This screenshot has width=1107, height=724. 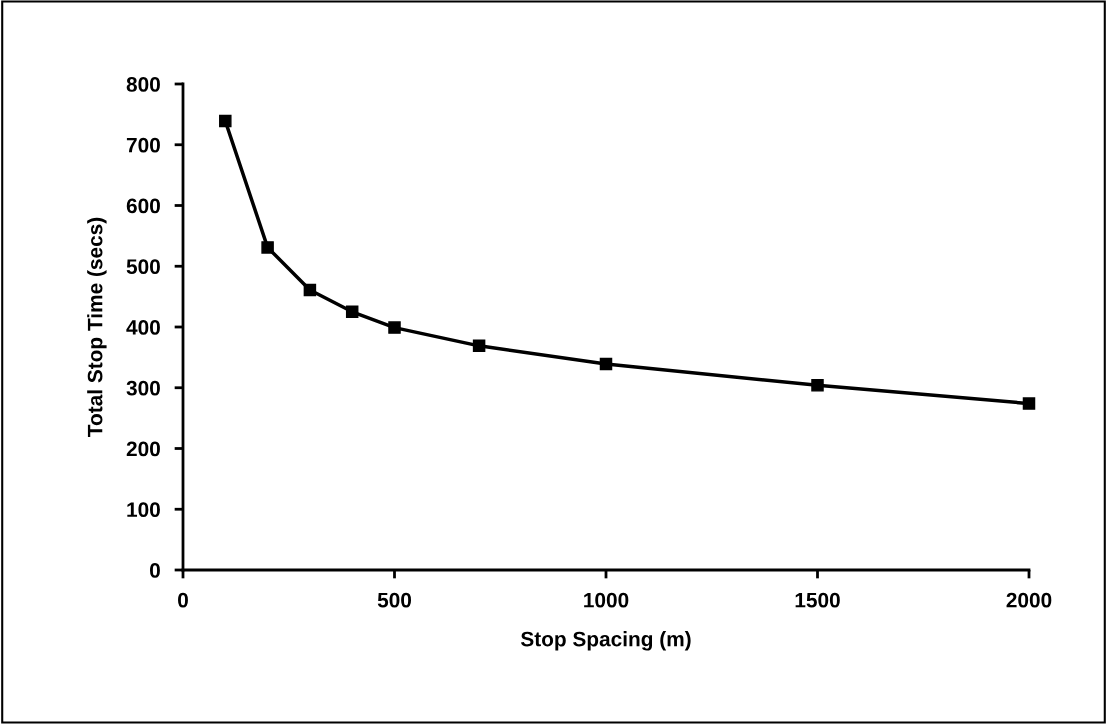 I want to click on y-tick-label: 100, so click(x=143, y=509).